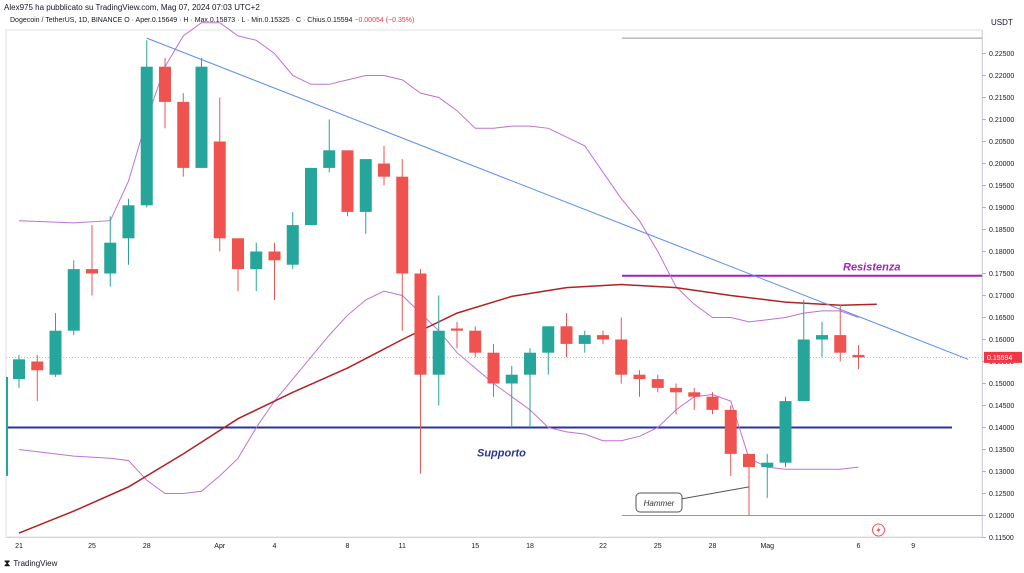  Describe the element at coordinates (1001, 406) in the screenshot. I see `y-tick-label: 0.14500` at that location.